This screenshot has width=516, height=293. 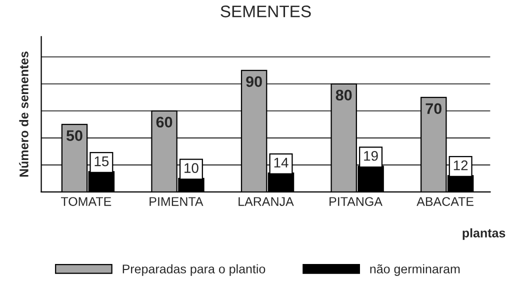 I want to click on x-tick-label: LARANJA, so click(x=266, y=201).